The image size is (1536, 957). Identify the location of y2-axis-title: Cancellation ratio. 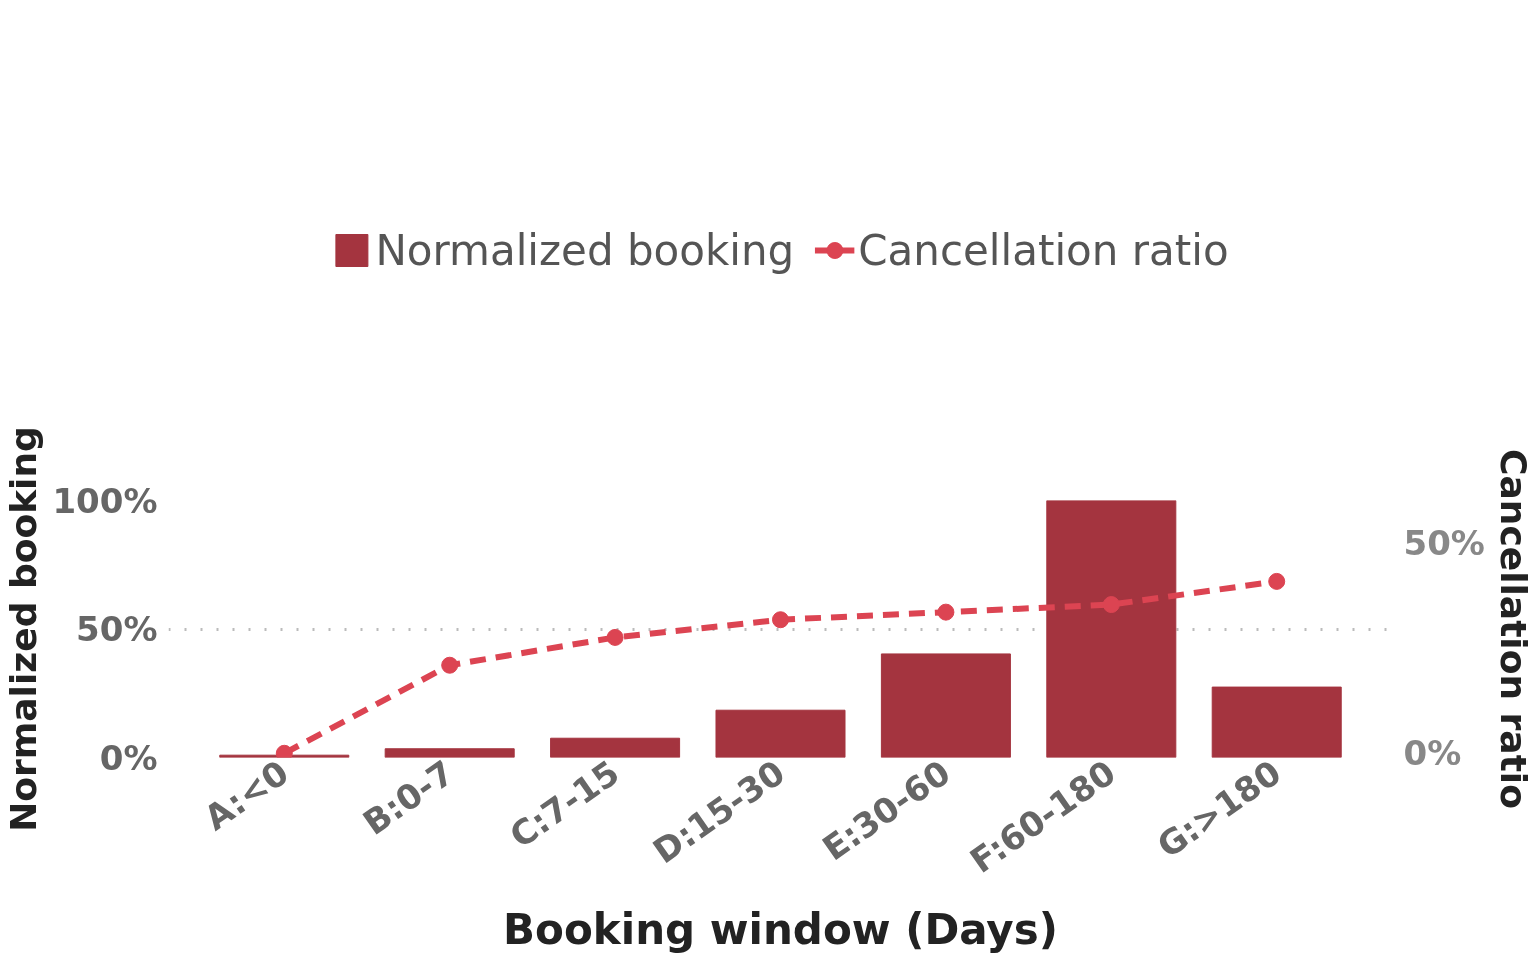
(1513, 629).